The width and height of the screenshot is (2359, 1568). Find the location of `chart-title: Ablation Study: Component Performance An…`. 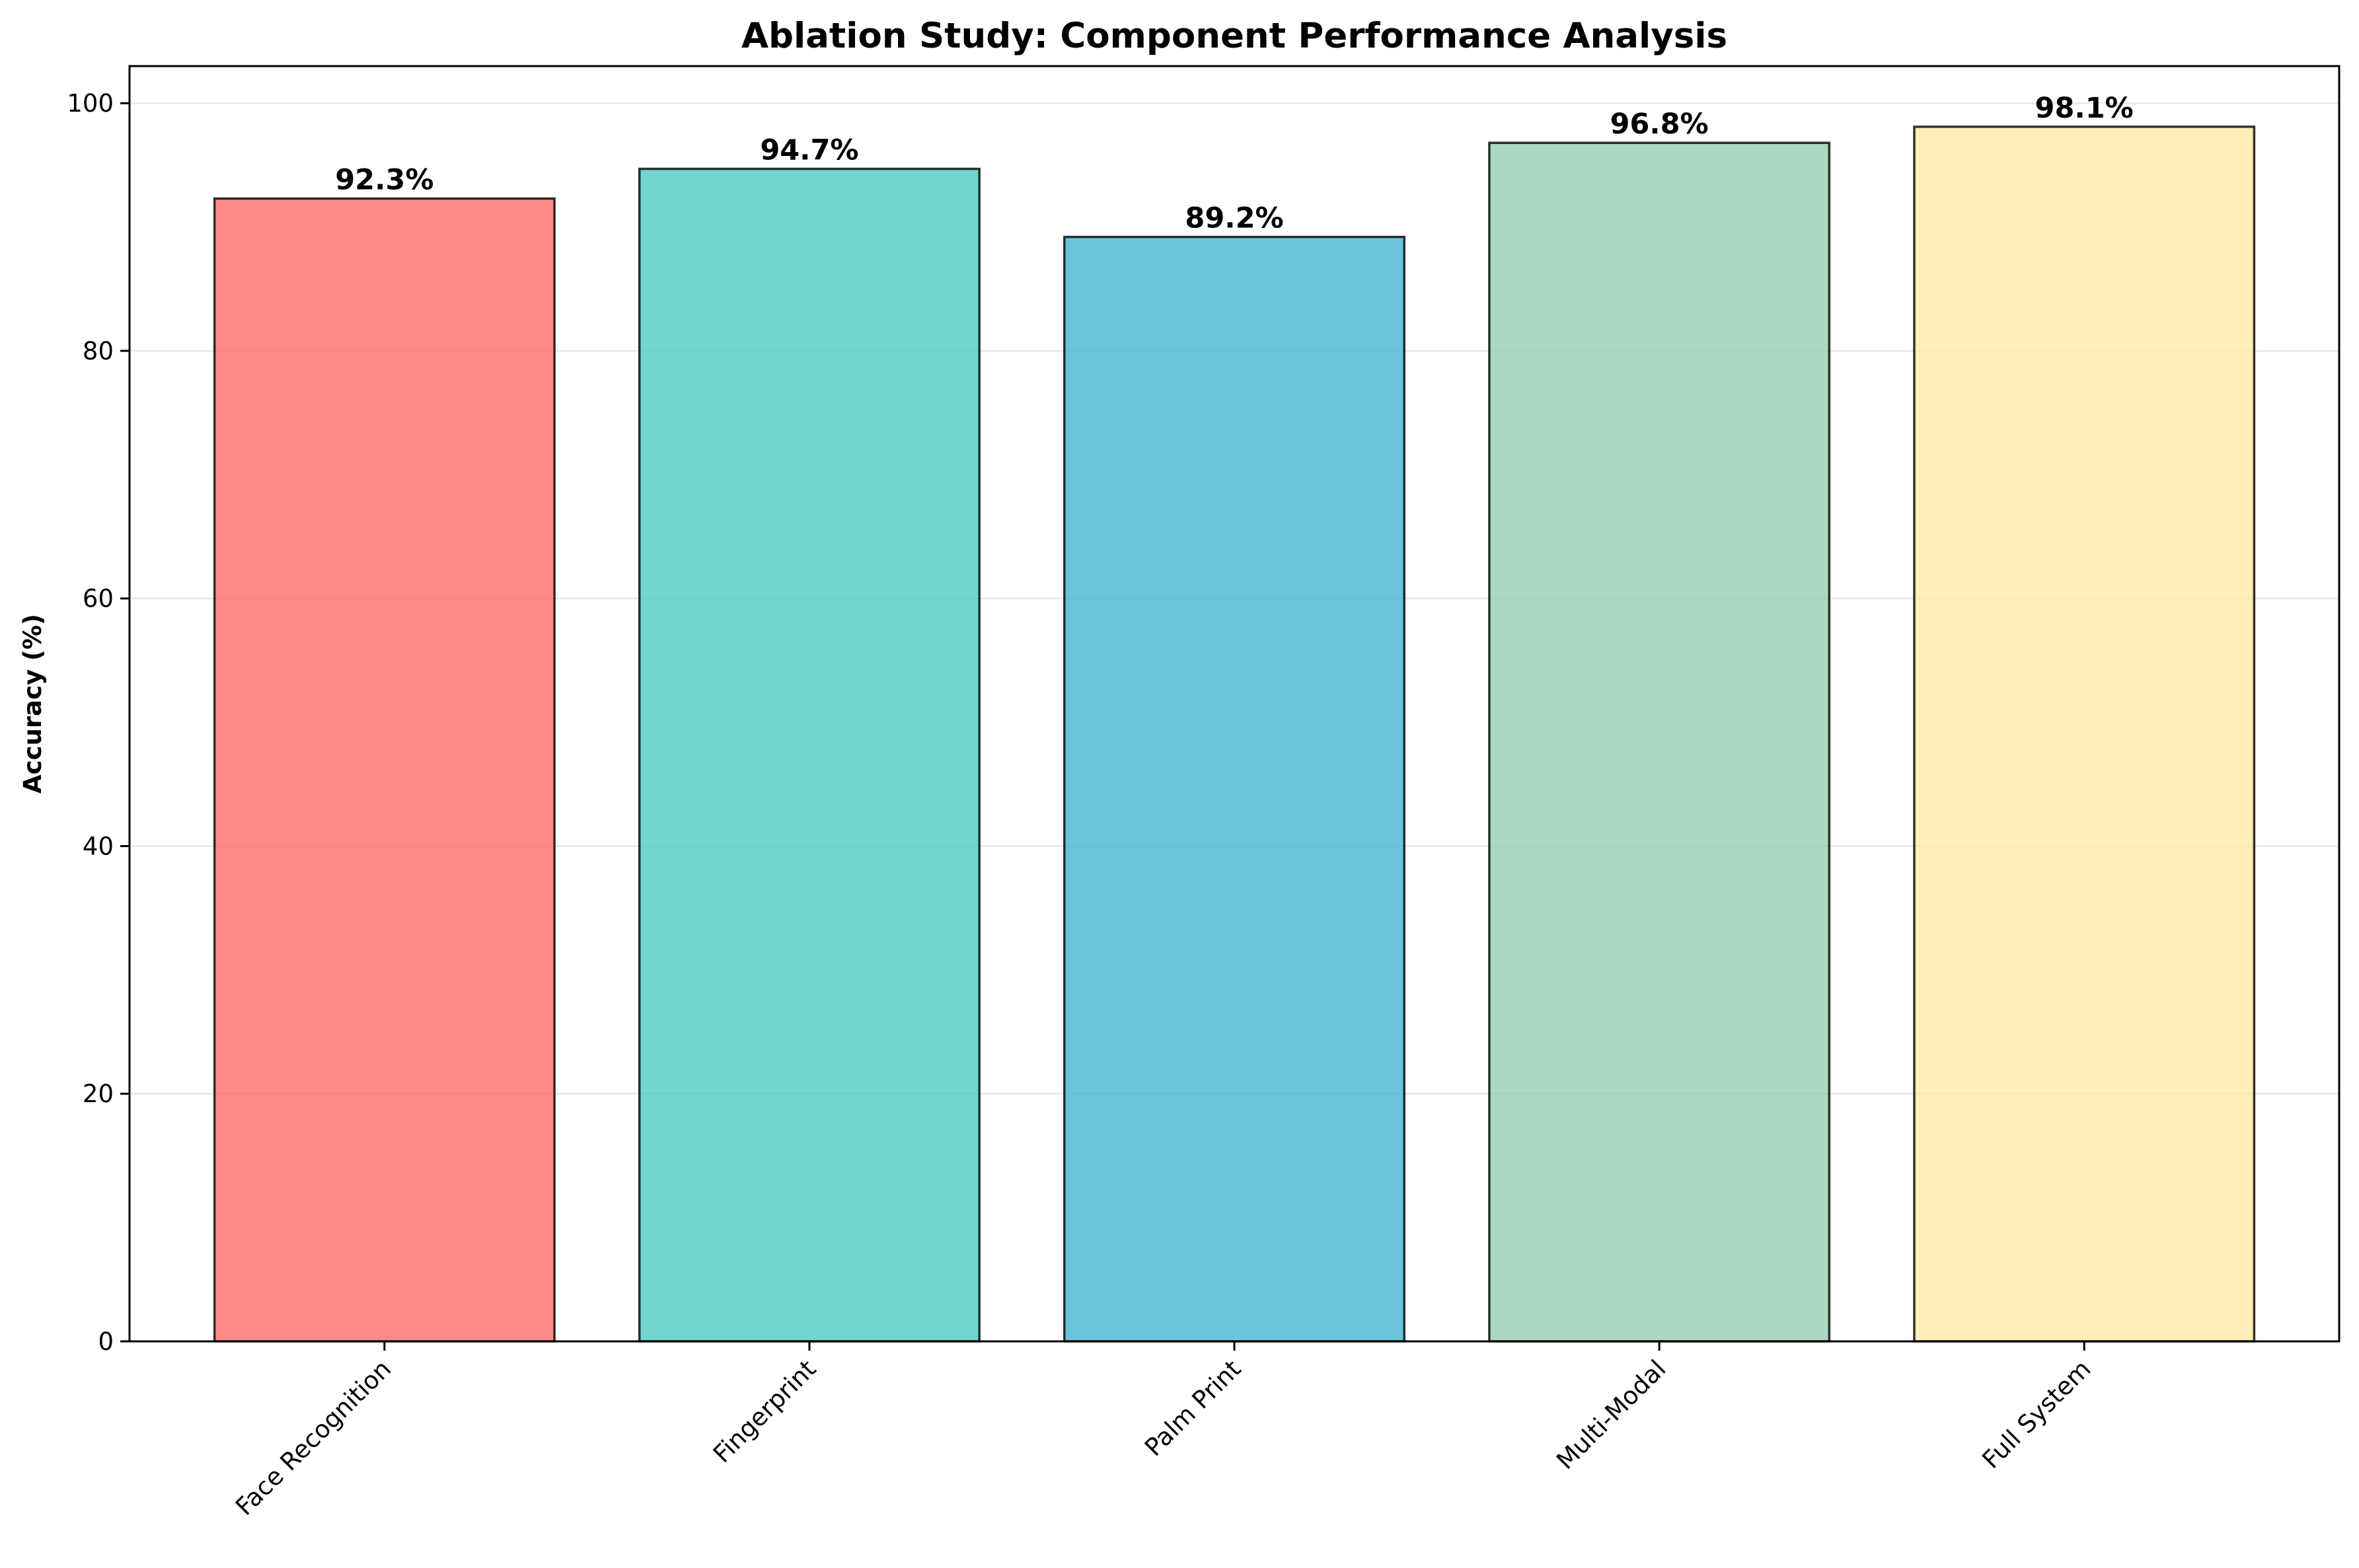

chart-title: Ablation Study: Component Performance An… is located at coordinates (1234, 36).